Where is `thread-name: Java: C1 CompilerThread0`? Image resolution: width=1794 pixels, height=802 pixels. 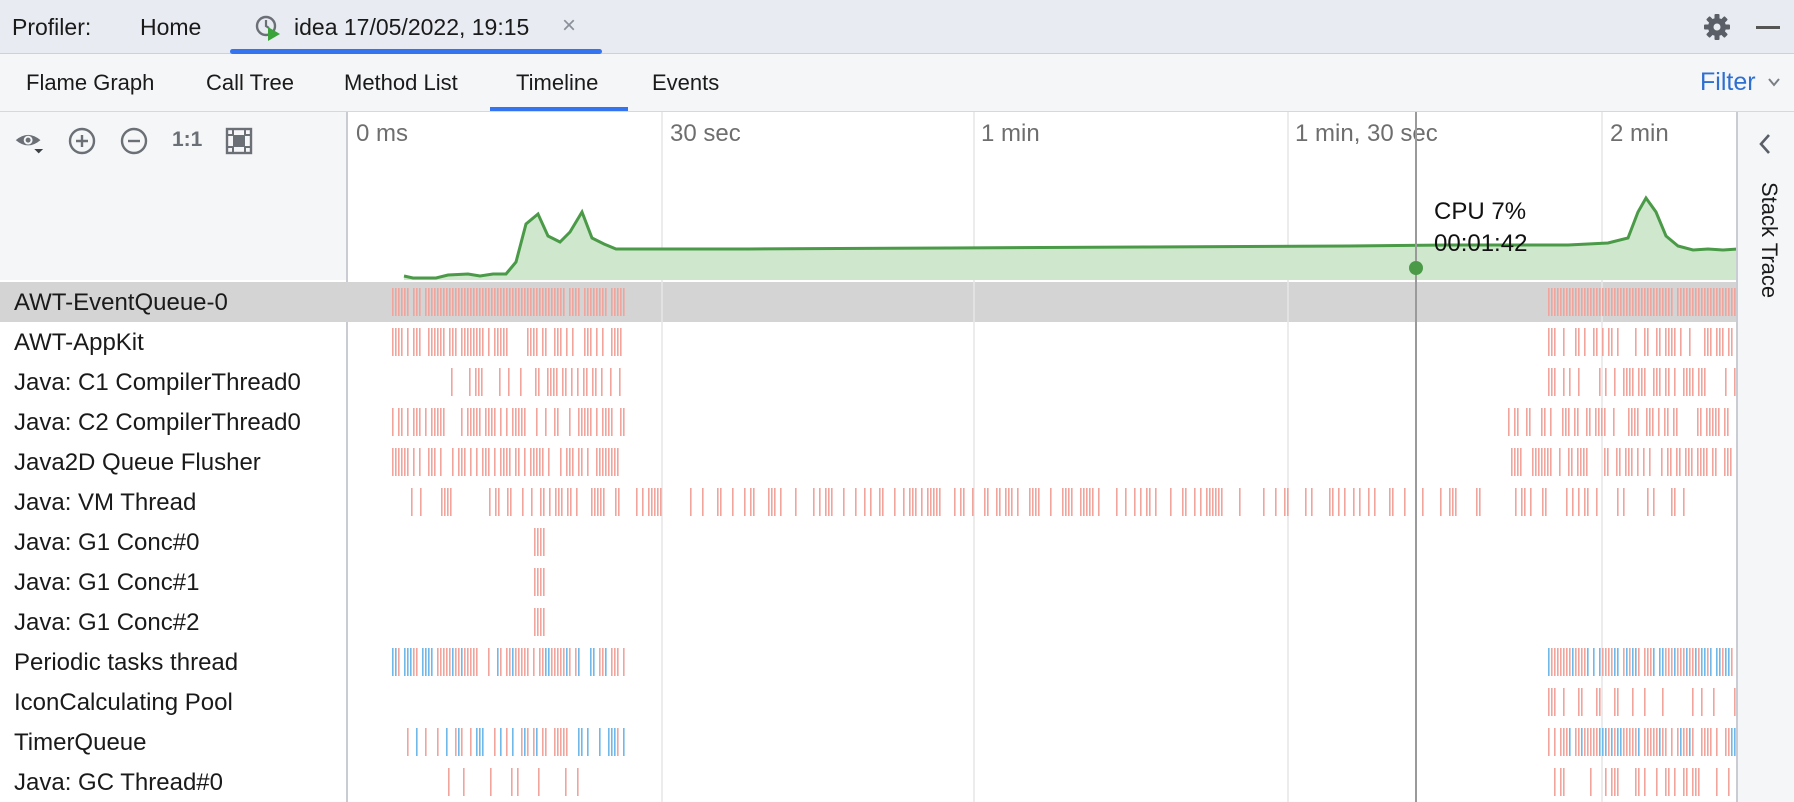 thread-name: Java: C1 CompilerThread0 is located at coordinates (157, 382).